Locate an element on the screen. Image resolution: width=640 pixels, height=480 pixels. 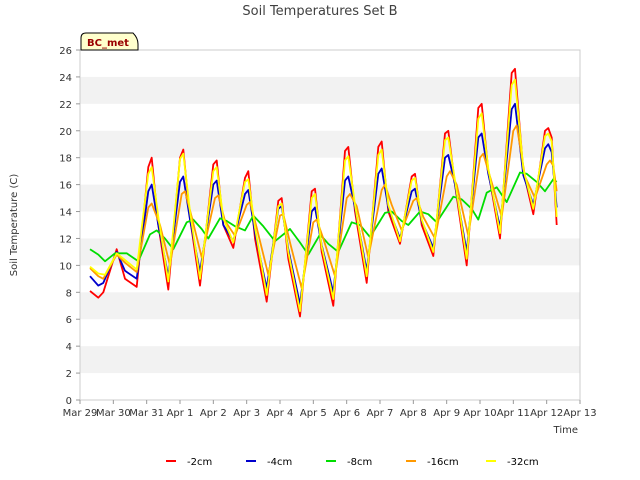
legend: -2cm -4cm -8cm -16cm -32cm is located at coordinates (352, 462).